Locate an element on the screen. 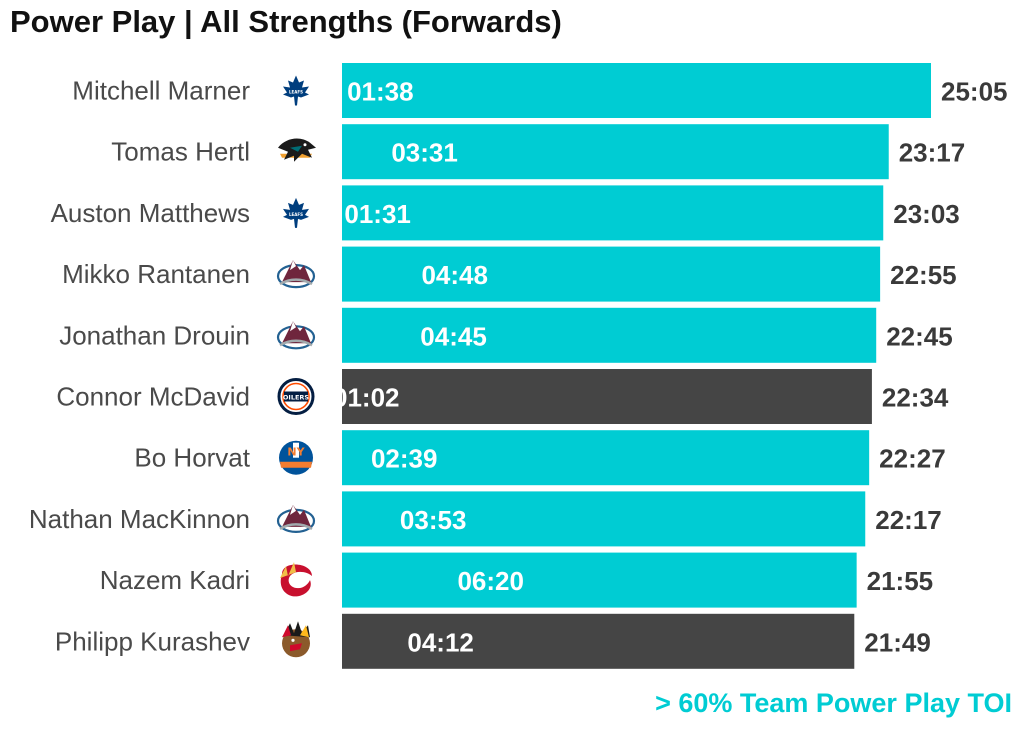 This screenshot has width=1024, height=731. total-toi-data-label: 23:03 is located at coordinates (926, 214).